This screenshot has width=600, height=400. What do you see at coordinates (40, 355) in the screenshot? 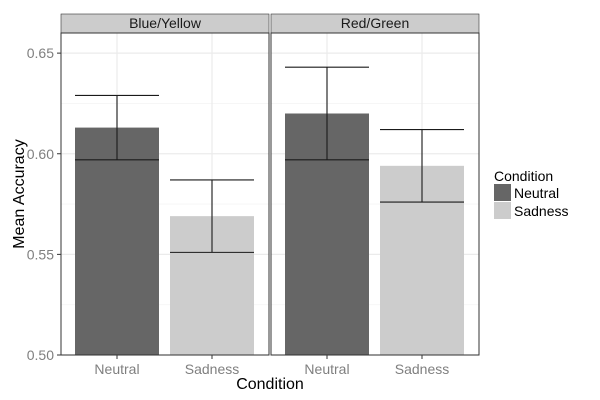
I see `y-tick-label: 0.50` at bounding box center [40, 355].